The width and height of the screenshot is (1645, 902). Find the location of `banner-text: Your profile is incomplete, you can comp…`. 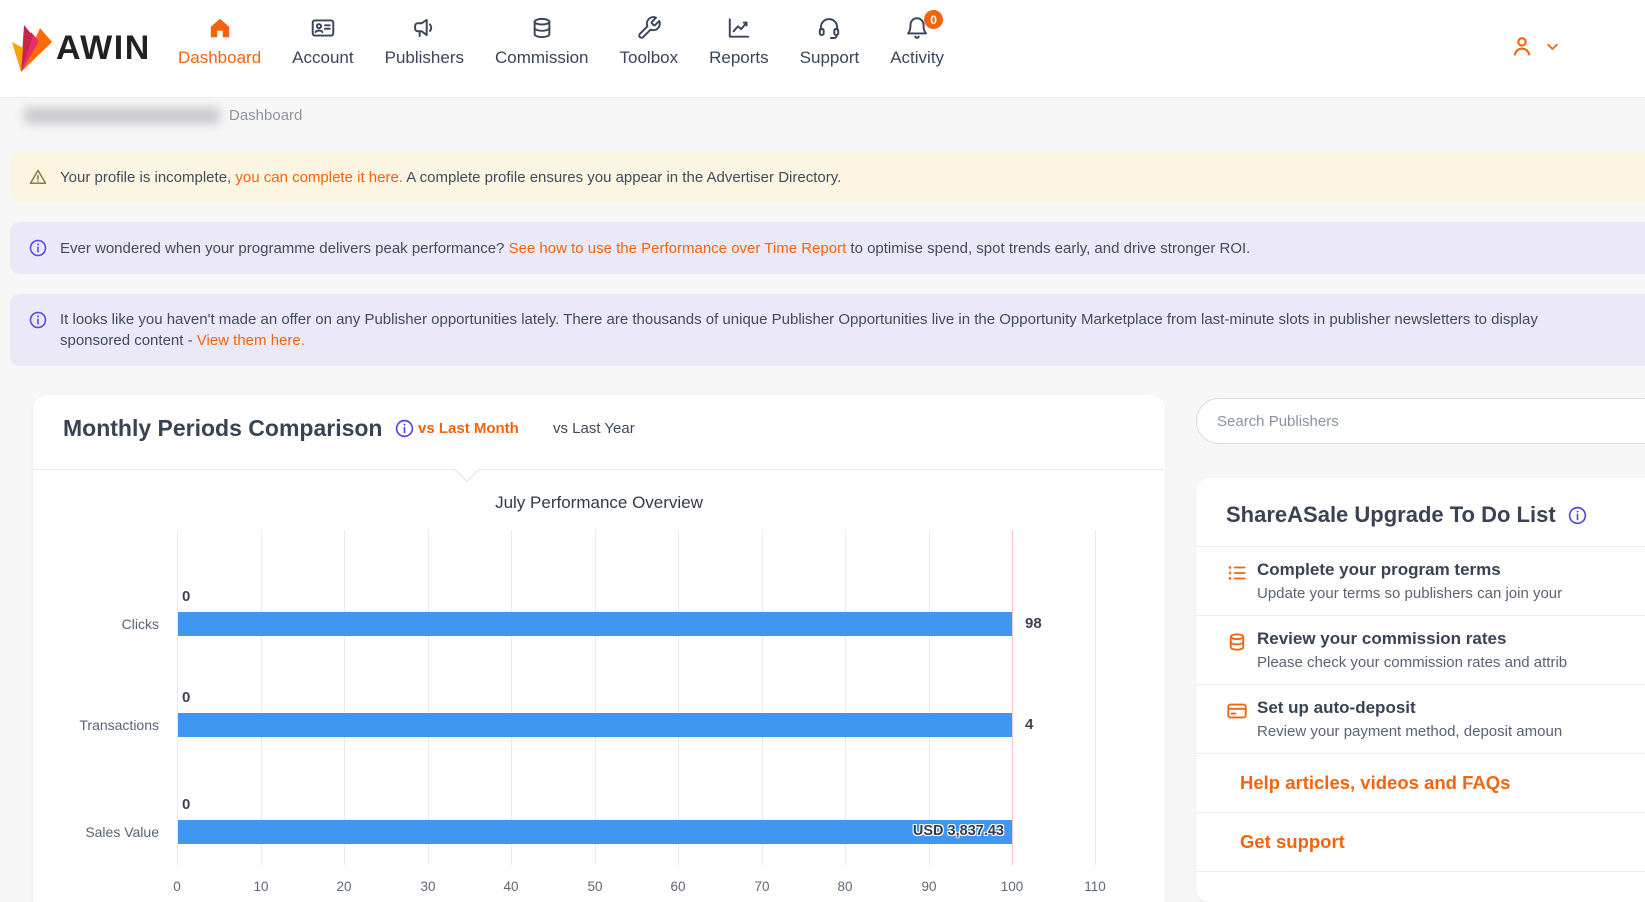

banner-text: Your profile is incomplete, you can comp… is located at coordinates (451, 177).